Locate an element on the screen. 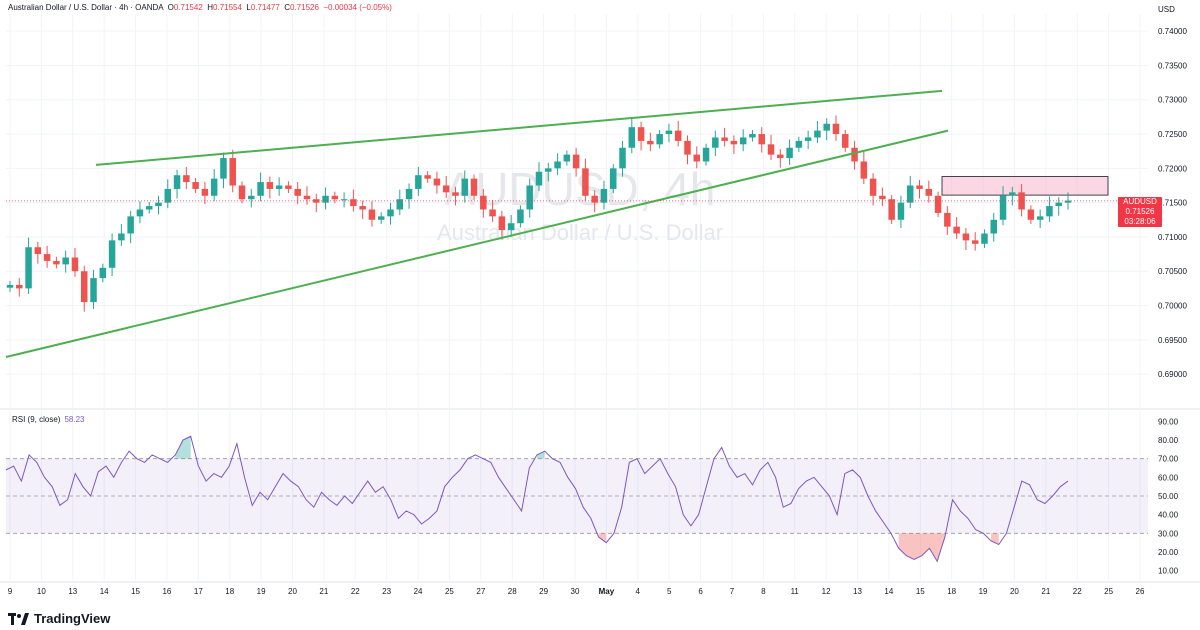 Image resolution: width=1200 pixels, height=630 pixels. price-tick-label: 0.74000 is located at coordinates (1172, 31).